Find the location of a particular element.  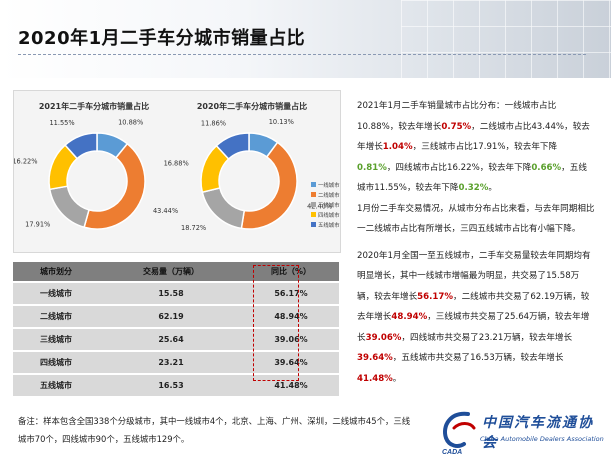

analysis-text-run: ，四线城市占比16.22%，较去年下降 is located at coordinates (459, 167).